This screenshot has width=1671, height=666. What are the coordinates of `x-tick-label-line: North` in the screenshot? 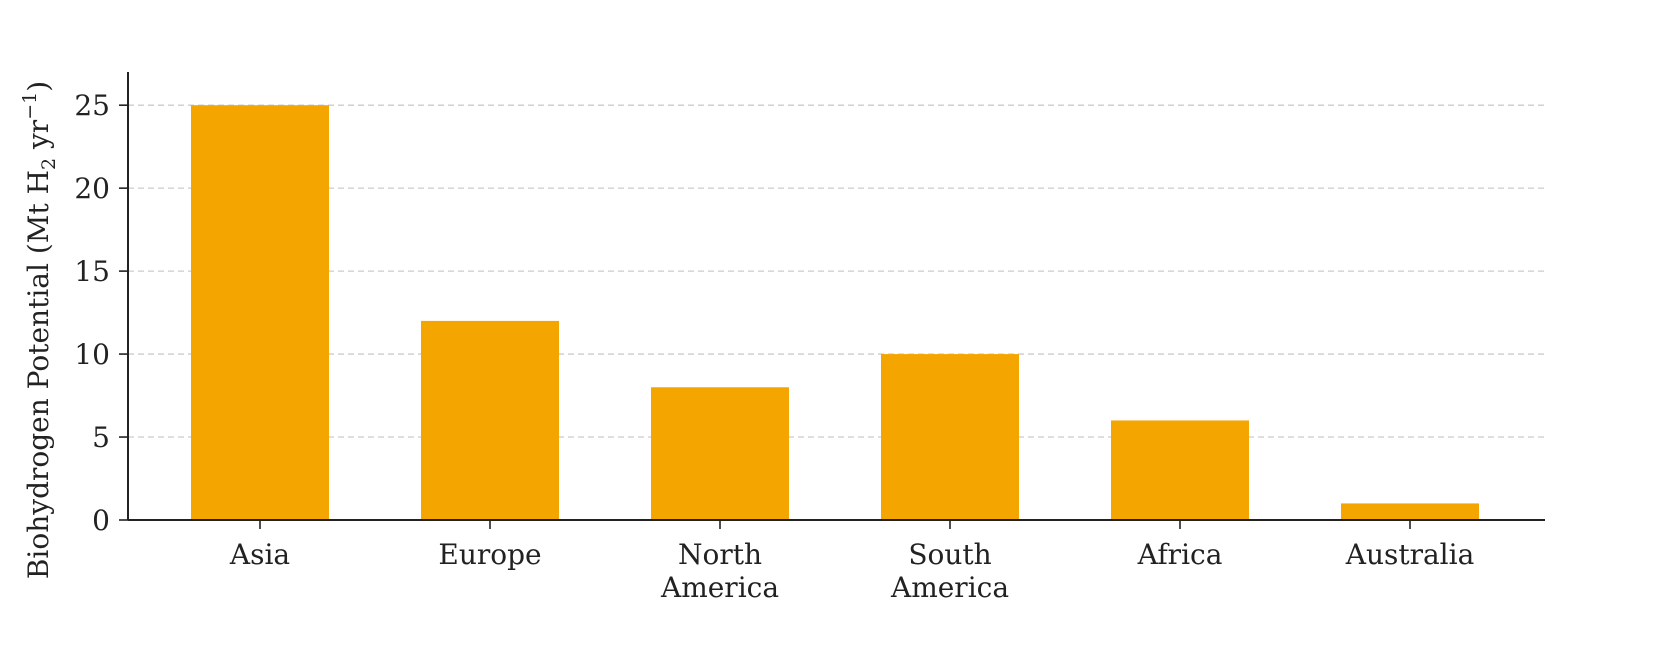 It's located at (720, 554).